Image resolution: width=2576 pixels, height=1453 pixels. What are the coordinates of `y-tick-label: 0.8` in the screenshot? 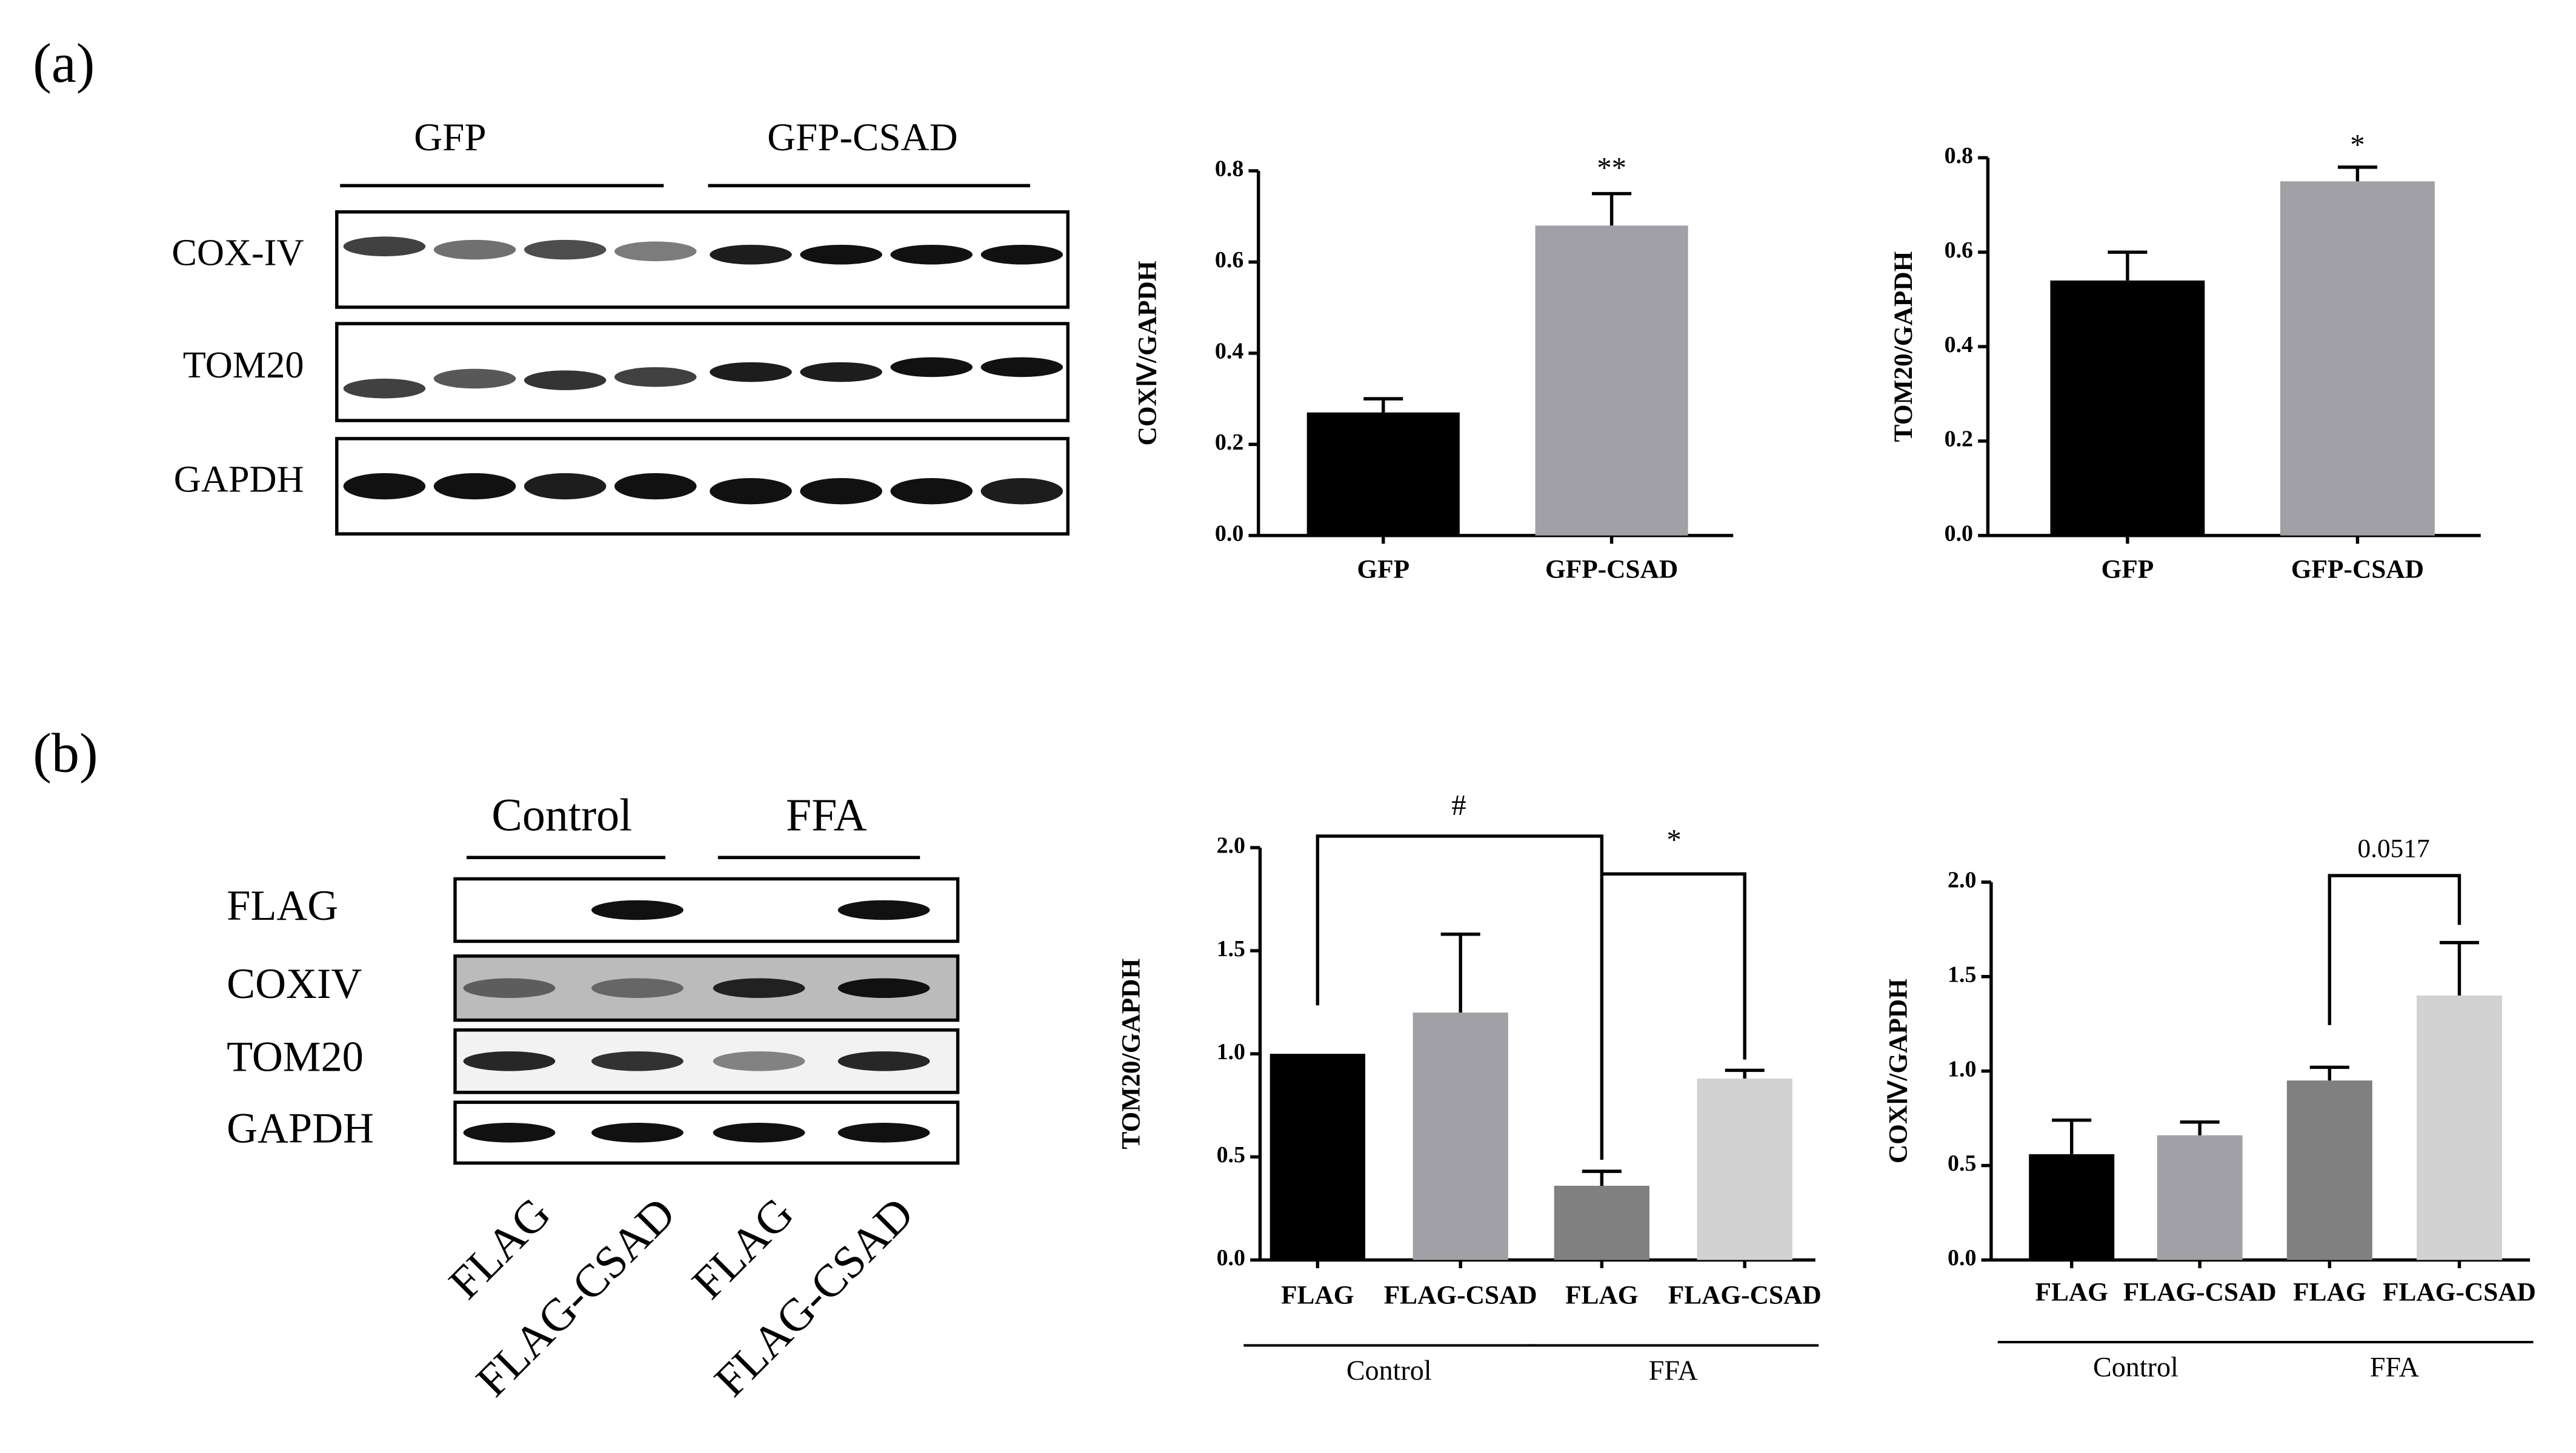 It's located at (1959, 155).